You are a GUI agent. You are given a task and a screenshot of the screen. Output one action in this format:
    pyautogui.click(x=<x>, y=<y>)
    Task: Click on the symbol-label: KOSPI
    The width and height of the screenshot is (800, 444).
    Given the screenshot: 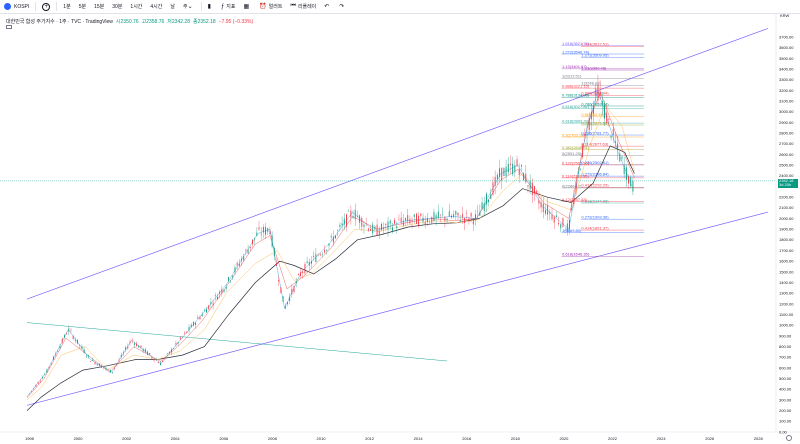 What is the action you would take?
    pyautogui.click(x=22, y=6)
    